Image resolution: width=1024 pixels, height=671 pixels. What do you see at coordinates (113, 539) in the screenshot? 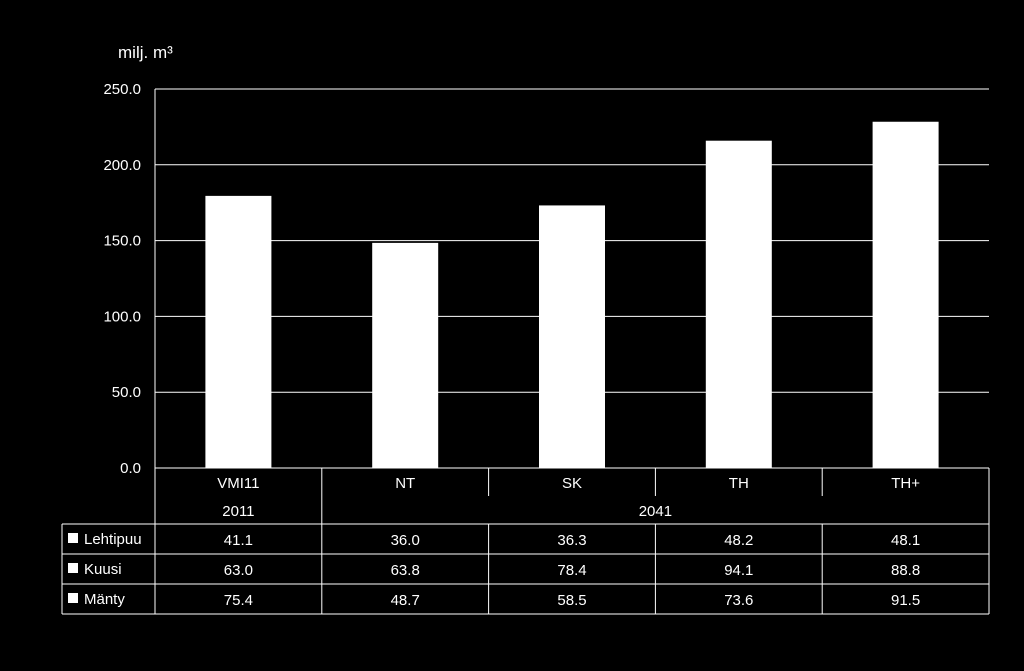
I see `series-label: Lehtipuu` at bounding box center [113, 539].